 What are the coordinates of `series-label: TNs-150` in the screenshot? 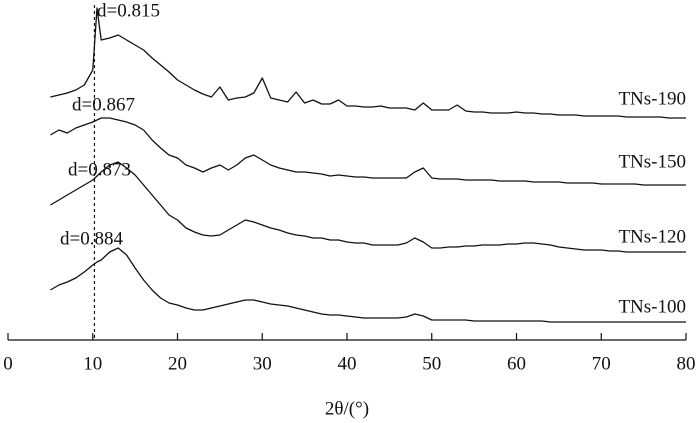 It's located at (652, 161).